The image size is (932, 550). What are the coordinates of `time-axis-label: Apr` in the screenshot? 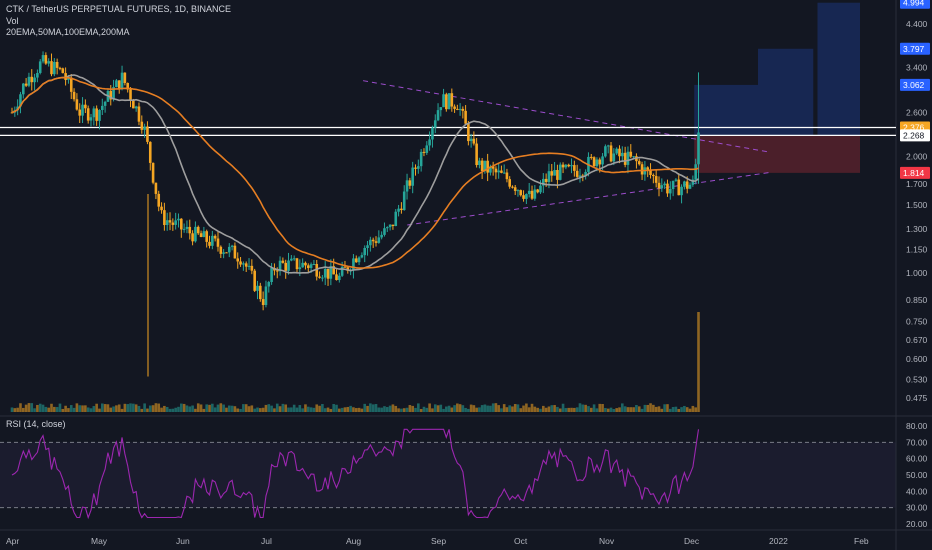 It's located at (12, 541).